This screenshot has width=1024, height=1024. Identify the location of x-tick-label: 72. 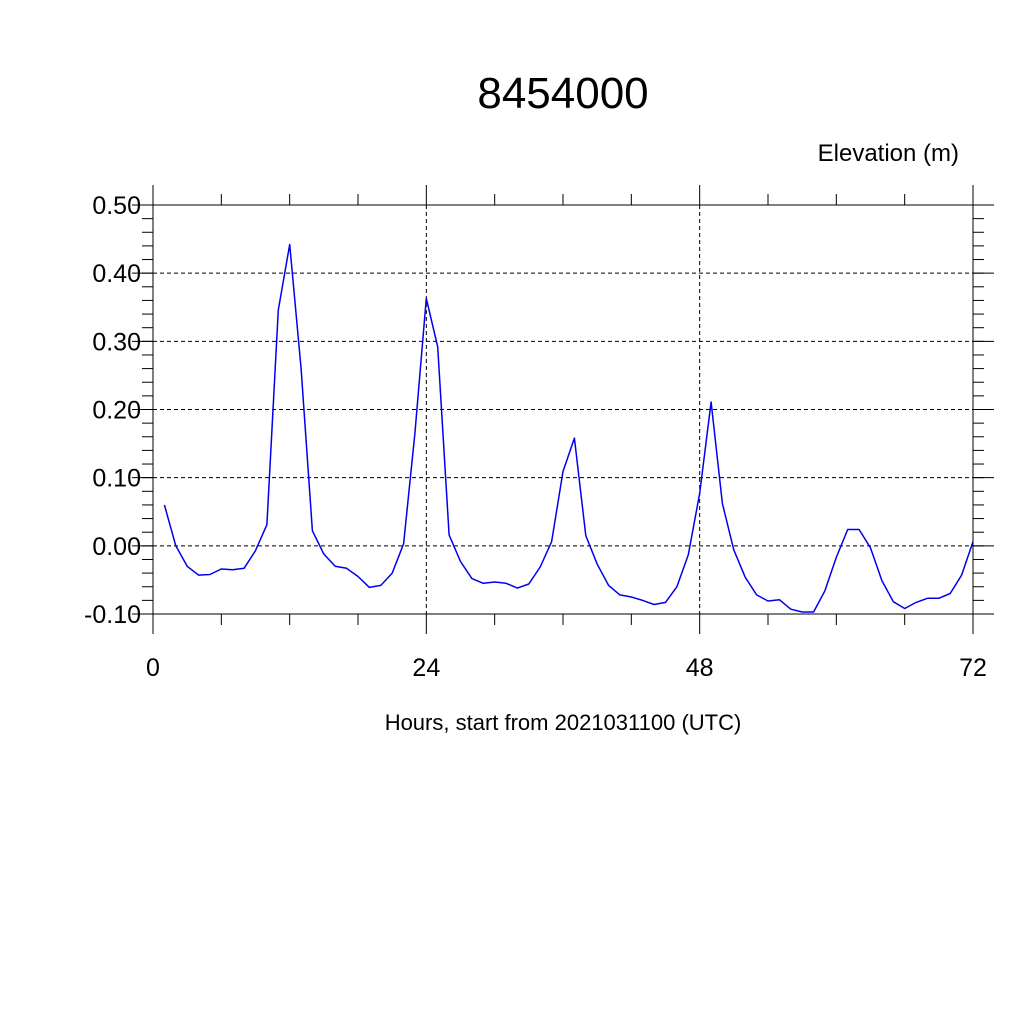
(973, 668).